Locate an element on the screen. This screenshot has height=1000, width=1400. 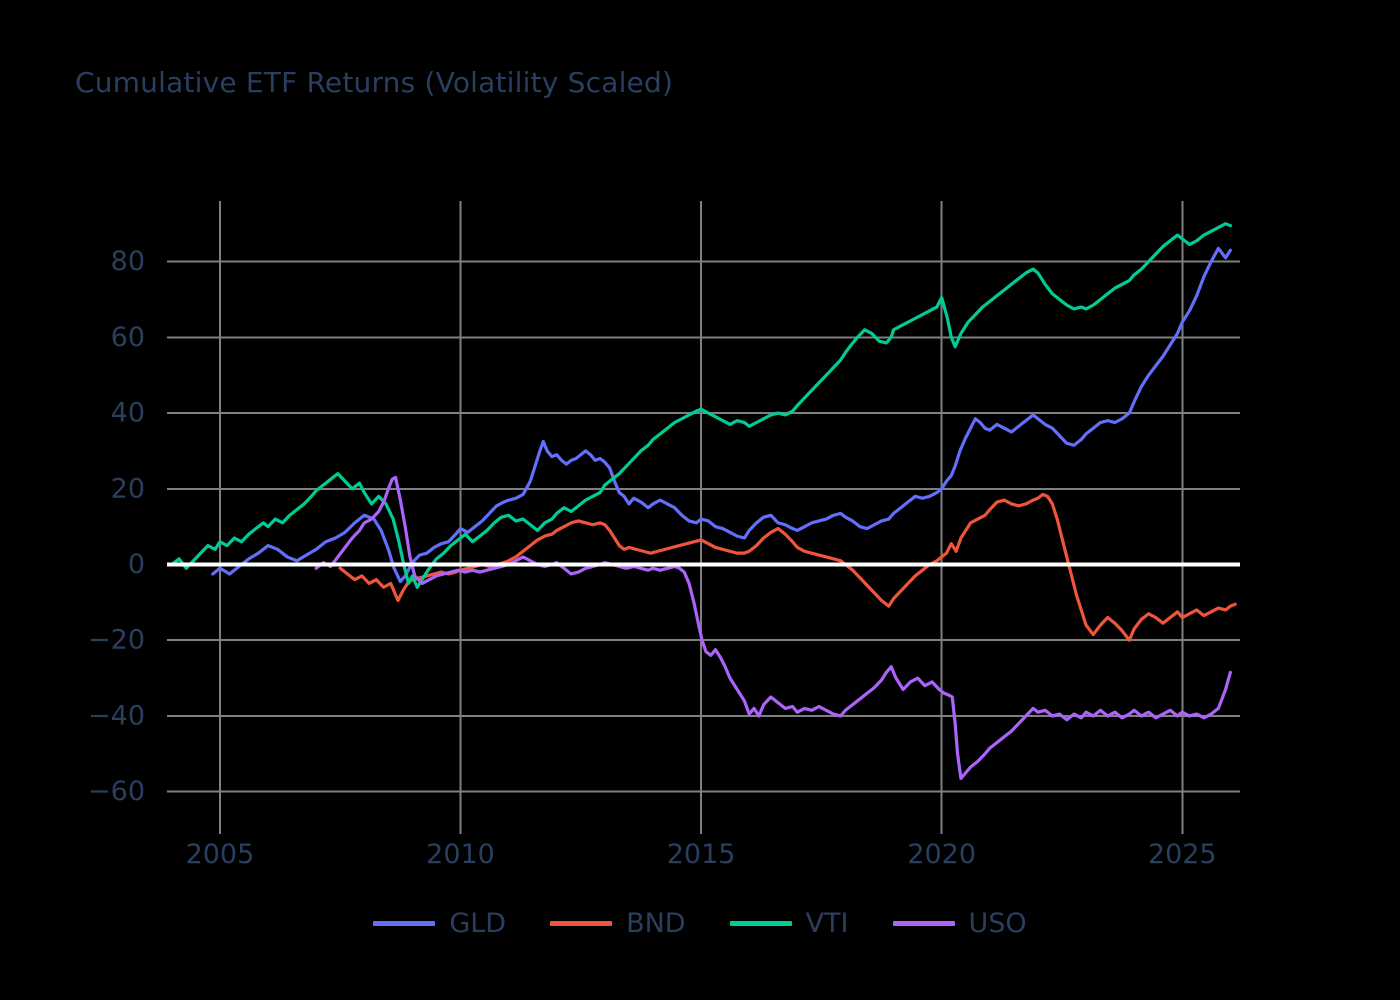
y-axis-tick-label: −60 is located at coordinates (116, 791).